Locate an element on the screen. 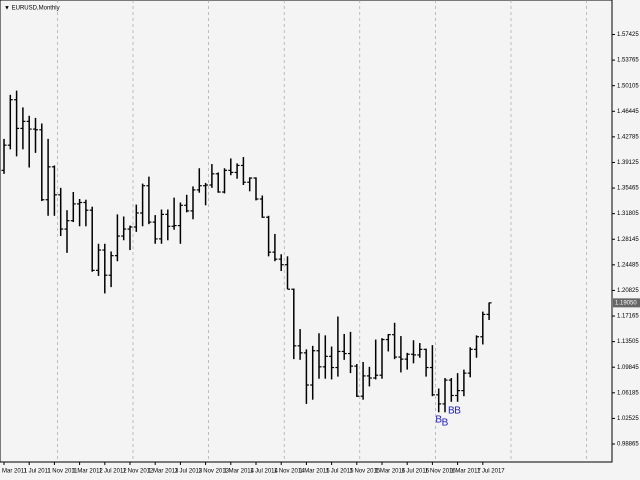  x-tick-label: 1 Jul 2012 is located at coordinates (113, 472).